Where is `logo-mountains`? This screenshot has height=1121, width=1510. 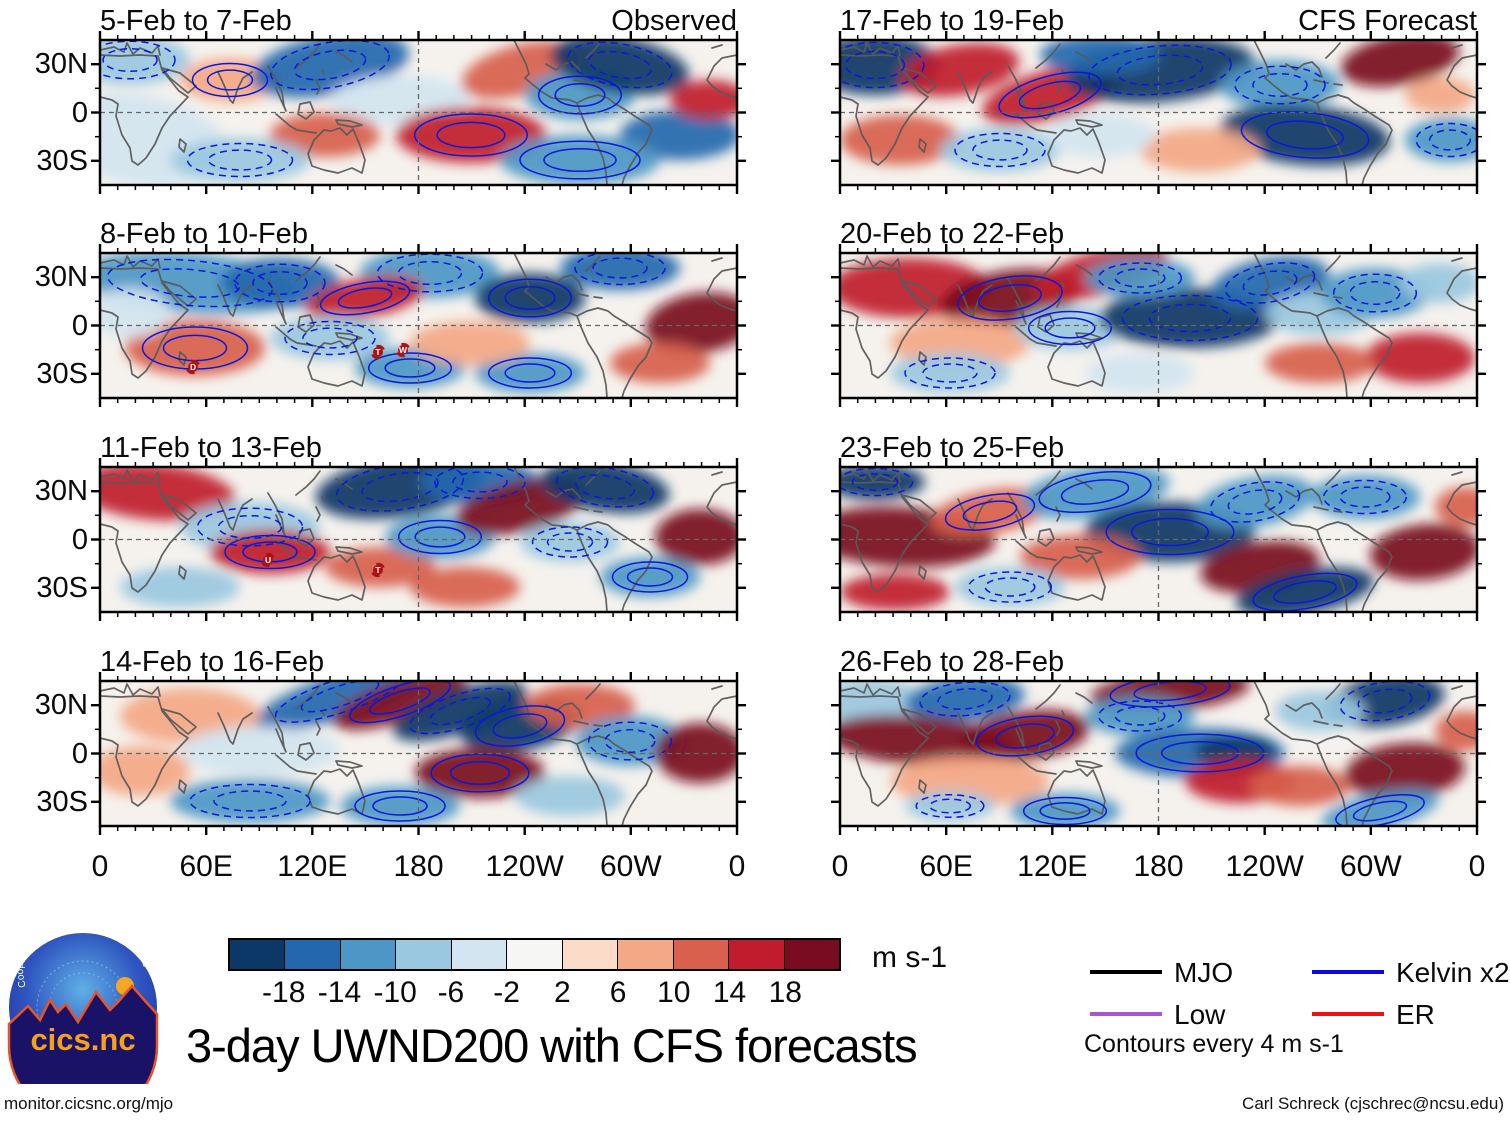 logo-mountains is located at coordinates (83, 1034).